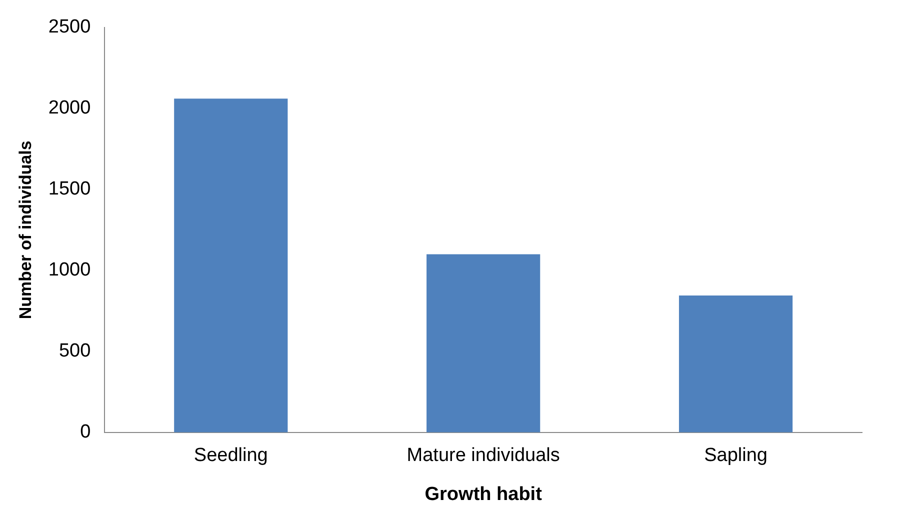 The height and width of the screenshot is (522, 910). What do you see at coordinates (85, 432) in the screenshot?
I see `y-tick-label: 0` at bounding box center [85, 432].